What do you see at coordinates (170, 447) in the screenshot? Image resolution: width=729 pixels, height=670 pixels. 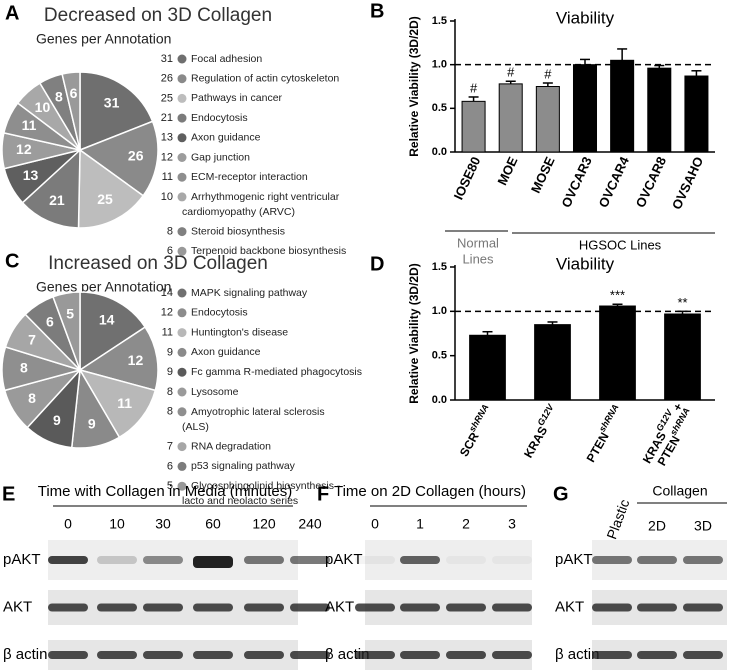 I see `legend-count: 7` at bounding box center [170, 447].